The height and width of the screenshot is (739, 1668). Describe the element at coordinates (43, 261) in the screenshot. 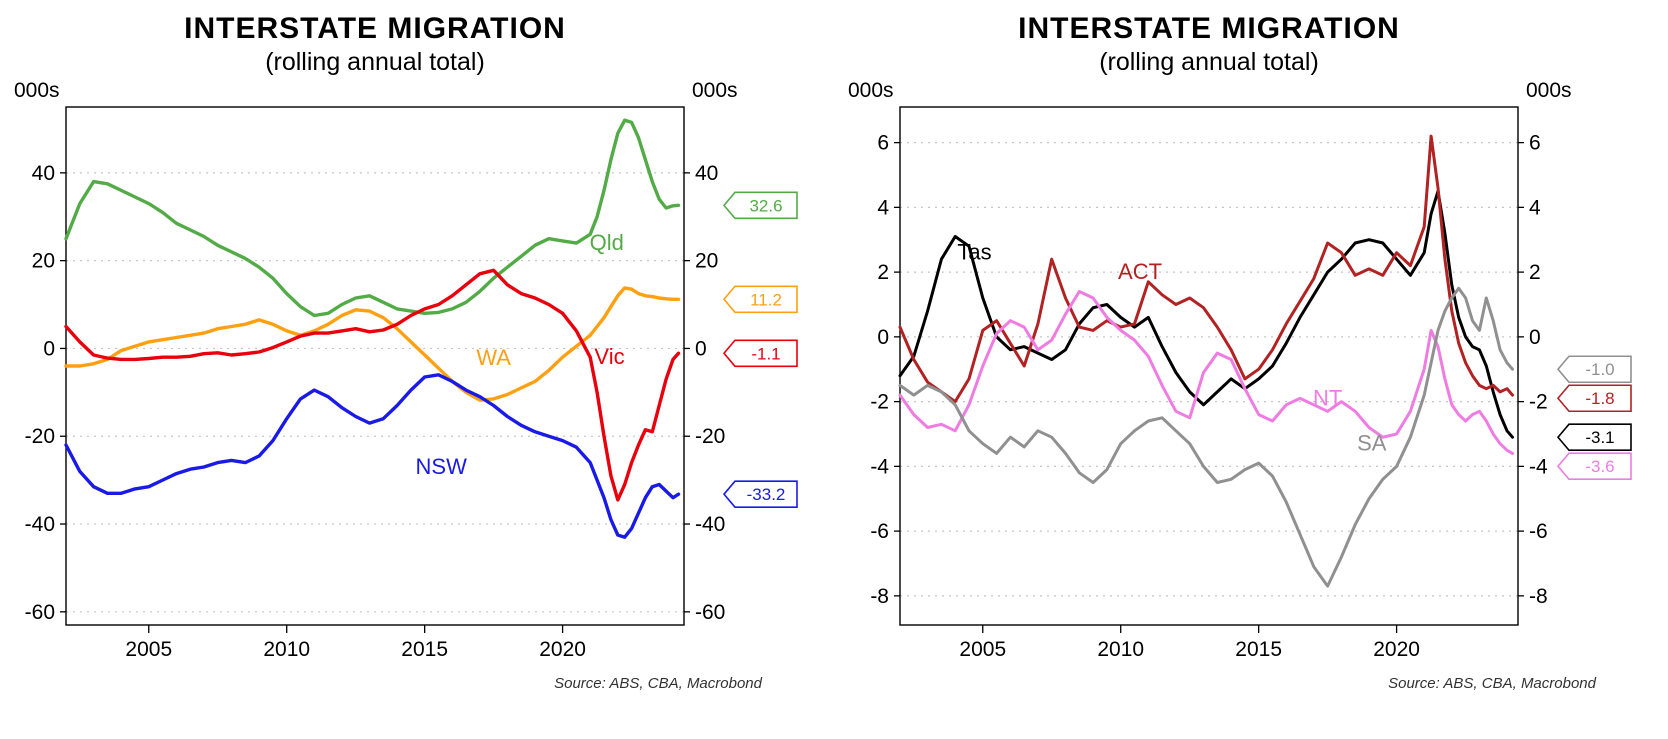

I see `y-axis-tick-label-left: 20` at that location.